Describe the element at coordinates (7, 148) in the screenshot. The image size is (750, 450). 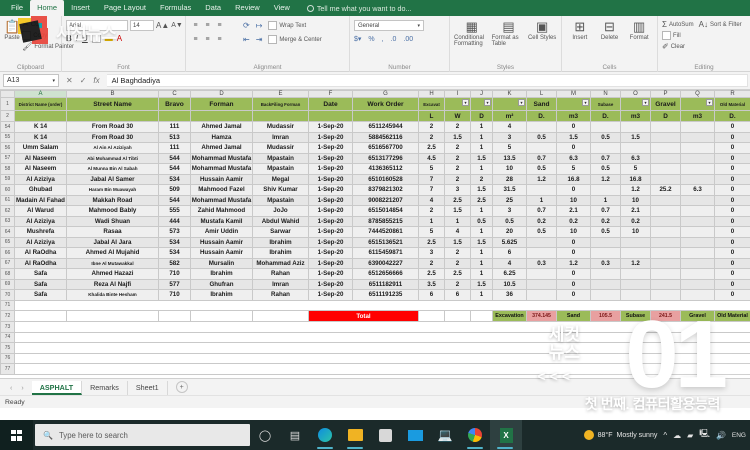
I see `row-header: 56` at that location.